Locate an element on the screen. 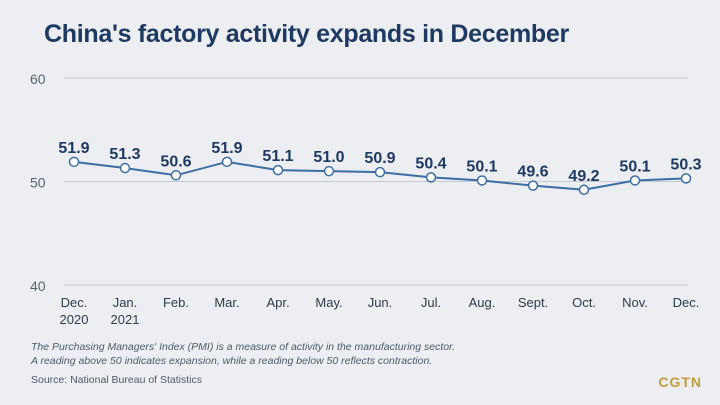  data-label: 50.3 is located at coordinates (685, 164).